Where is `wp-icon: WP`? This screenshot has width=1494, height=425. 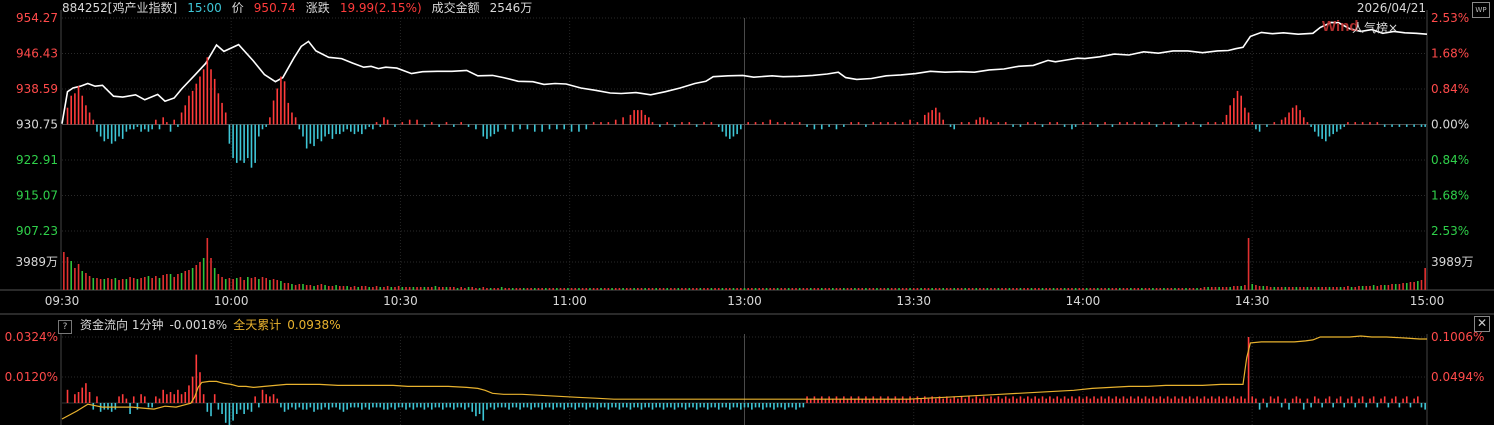
wp-icon: WP is located at coordinates (1481, 10).